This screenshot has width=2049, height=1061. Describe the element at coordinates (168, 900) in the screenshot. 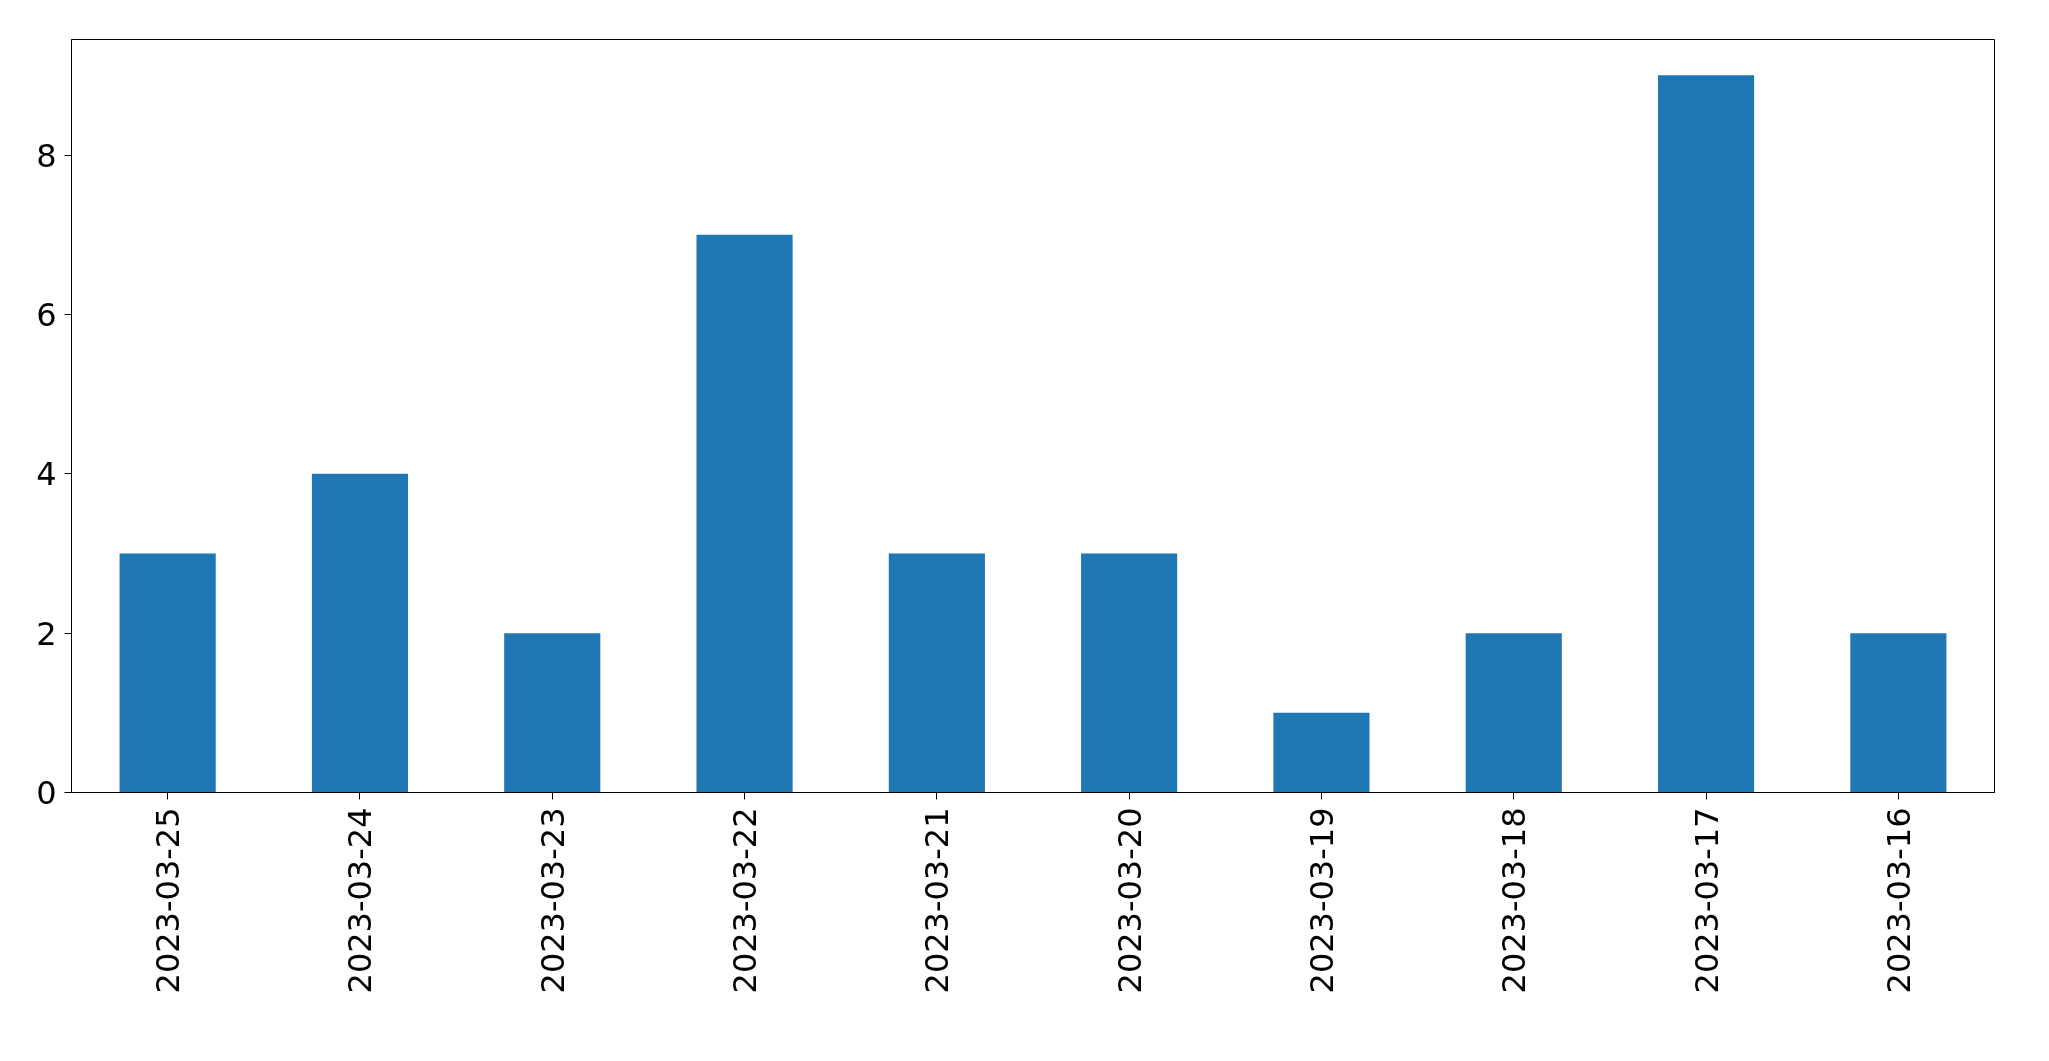

I see `x-tick-label: 2023-03-25` at that location.